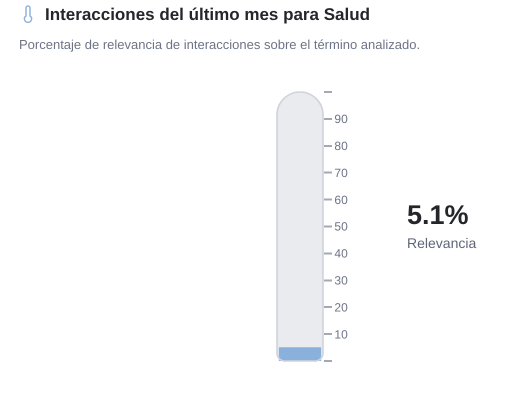 The image size is (514, 407). I want to click on y-tick-label: 40, so click(341, 253).